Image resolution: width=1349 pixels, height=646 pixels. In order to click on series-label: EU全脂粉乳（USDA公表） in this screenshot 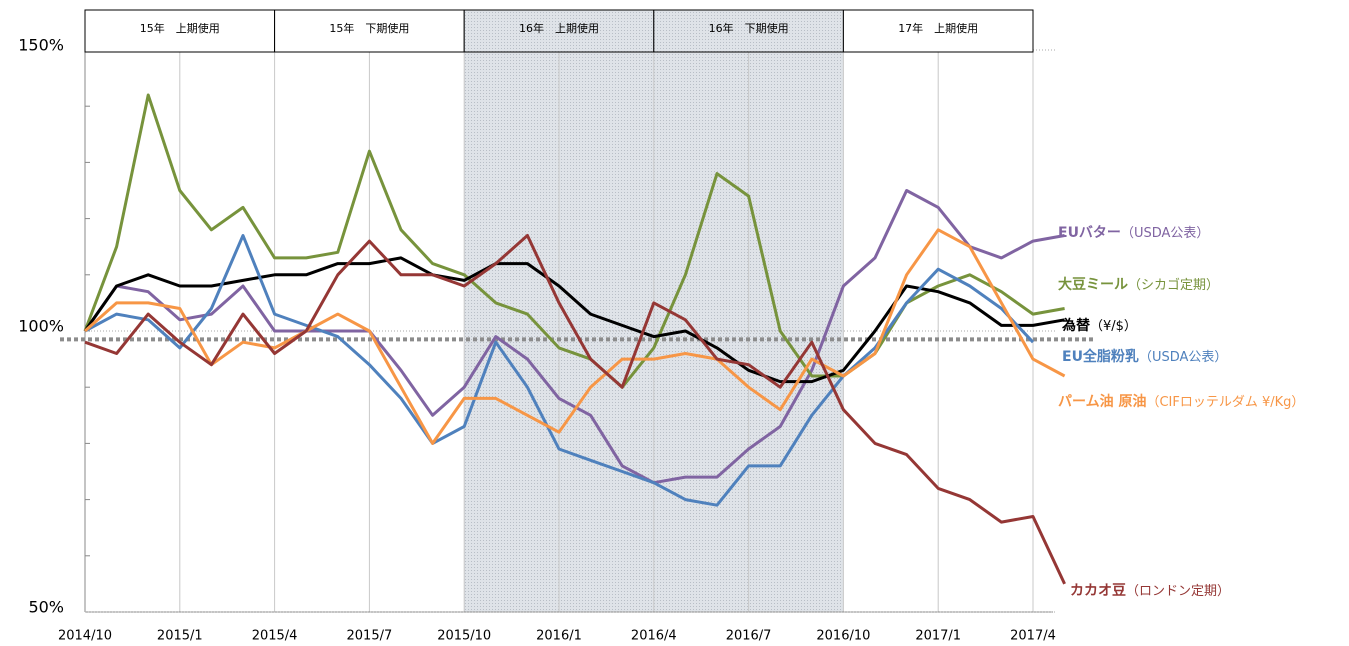, I will do `click(1144, 356)`.